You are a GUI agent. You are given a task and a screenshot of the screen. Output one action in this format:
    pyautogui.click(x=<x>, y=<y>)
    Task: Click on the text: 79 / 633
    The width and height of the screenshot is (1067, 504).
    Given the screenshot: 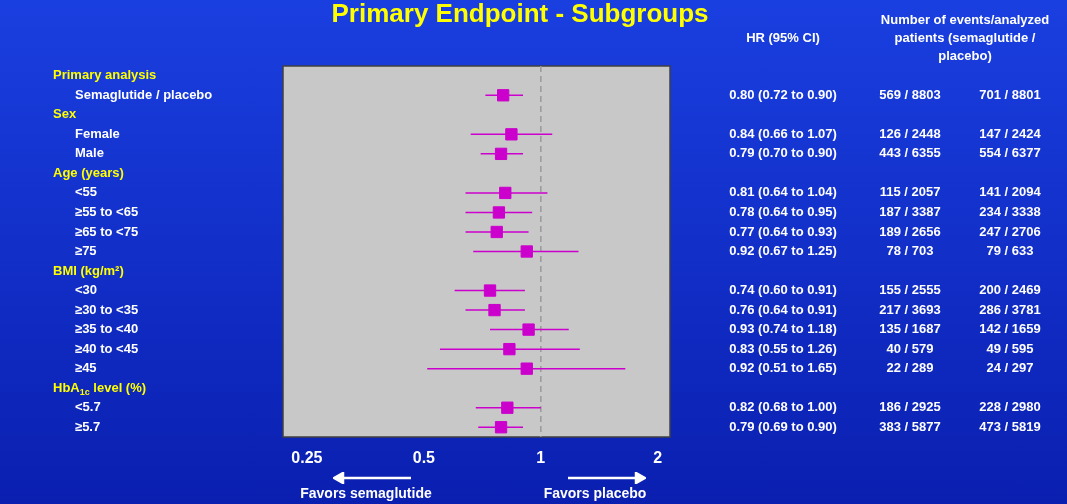 What is the action you would take?
    pyautogui.click(x=1010, y=251)
    